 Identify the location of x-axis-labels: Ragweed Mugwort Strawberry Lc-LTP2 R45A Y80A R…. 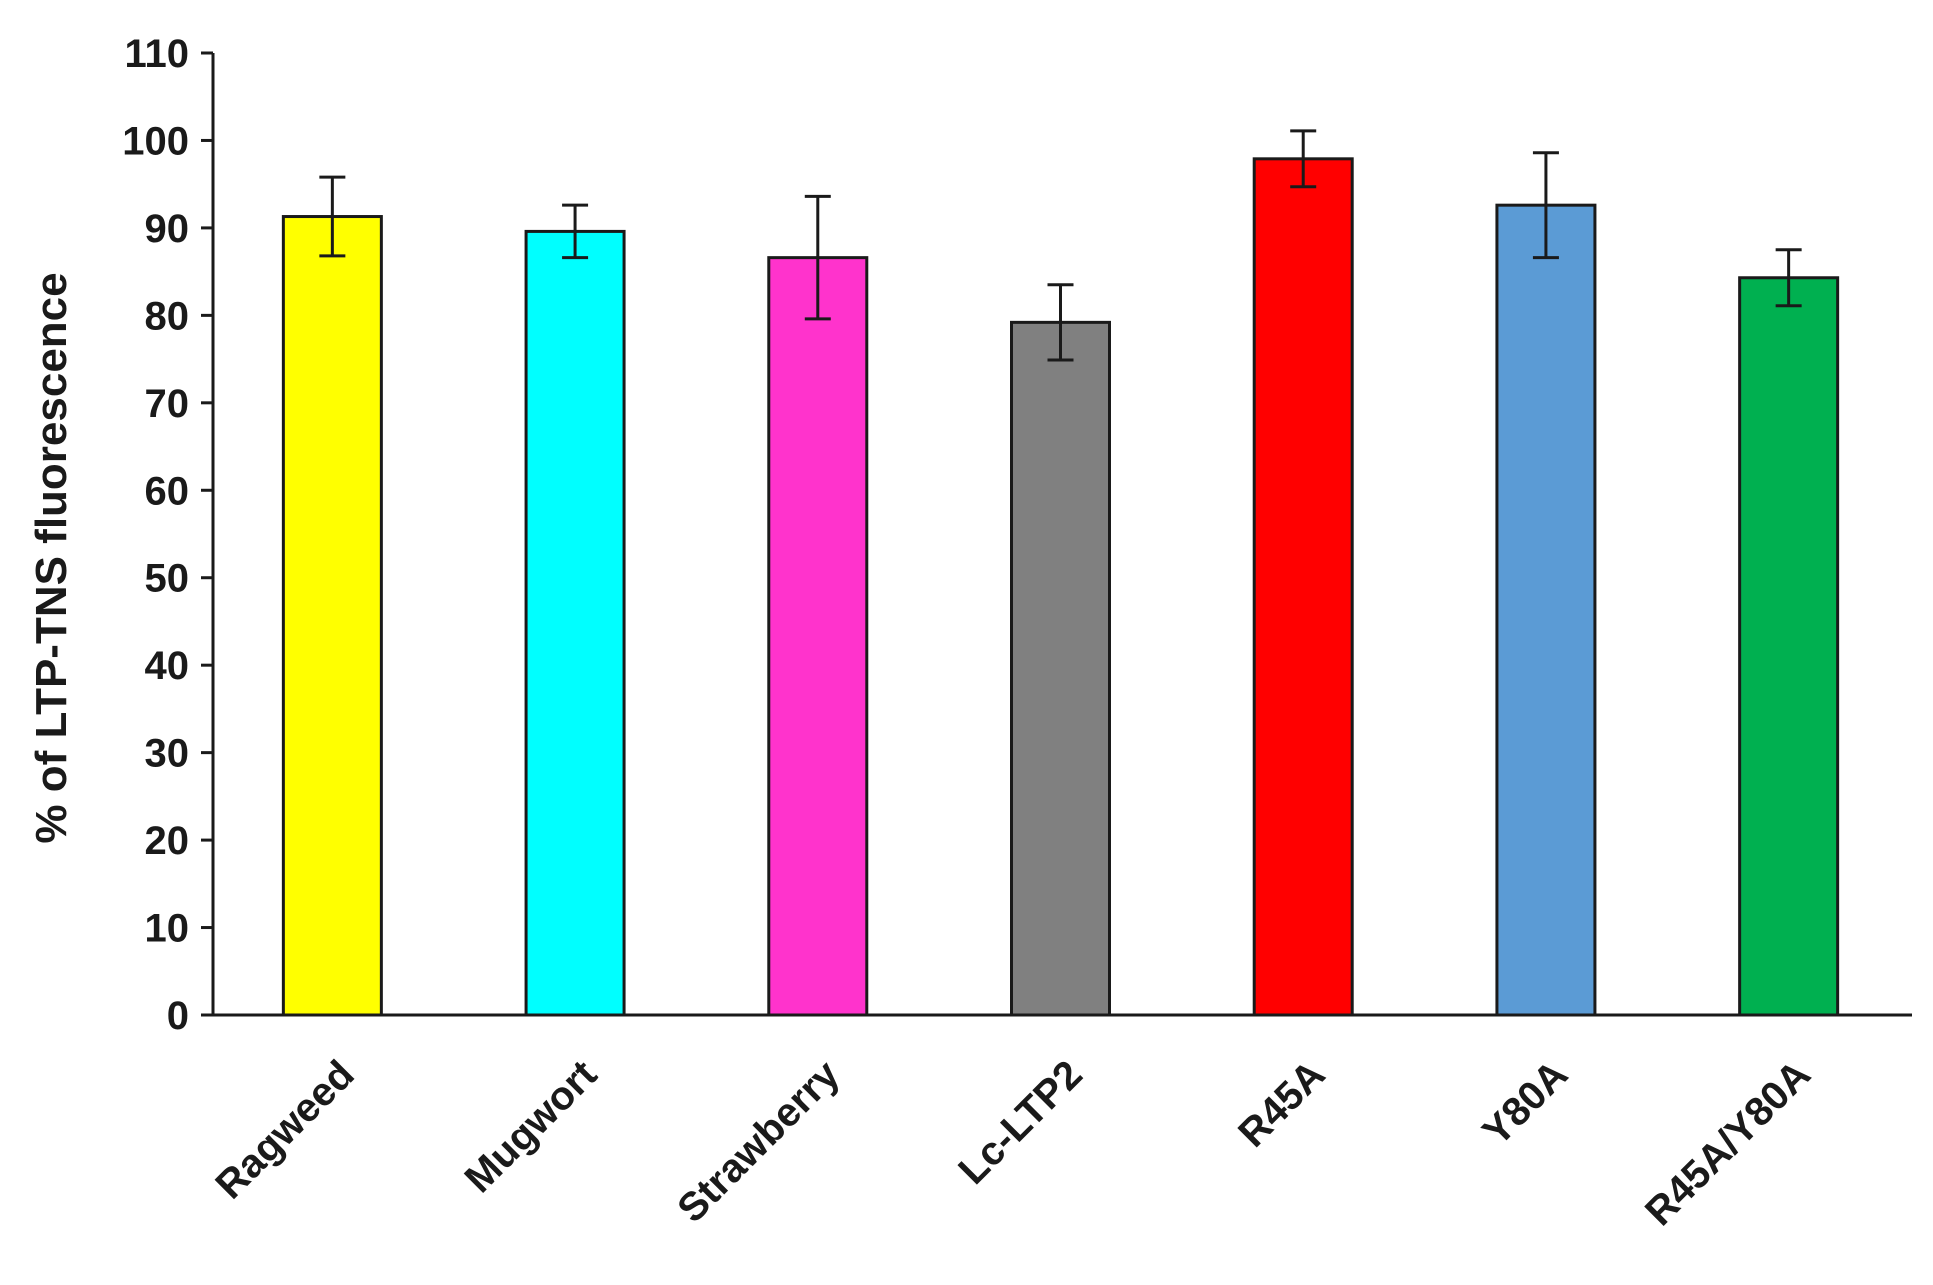
(1013, 1143).